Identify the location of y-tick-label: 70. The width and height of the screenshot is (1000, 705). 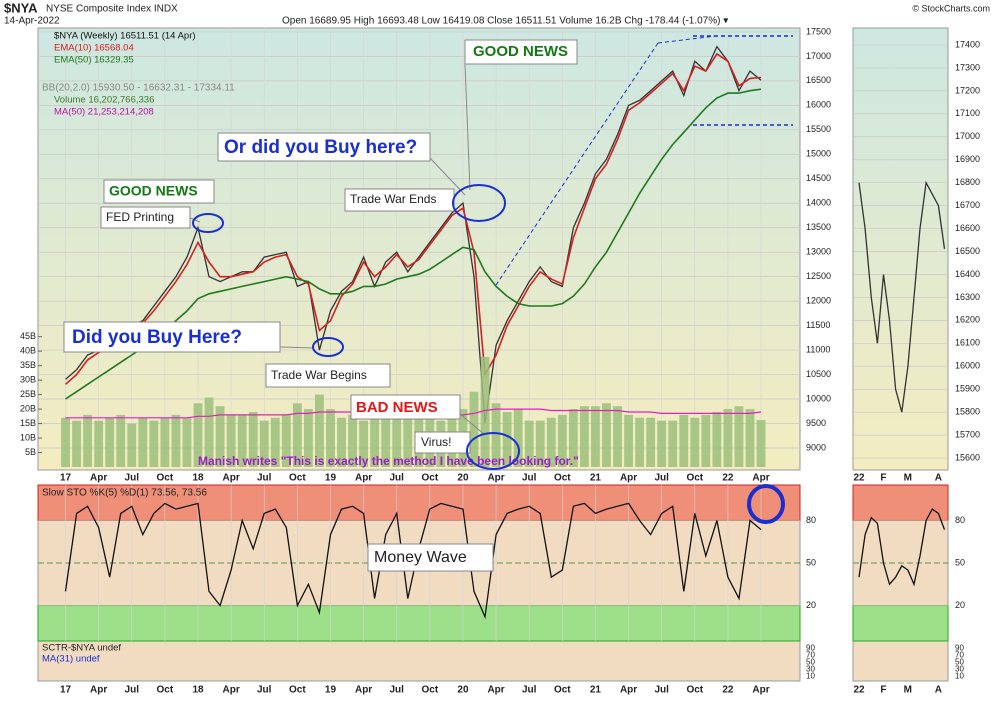
(959, 655).